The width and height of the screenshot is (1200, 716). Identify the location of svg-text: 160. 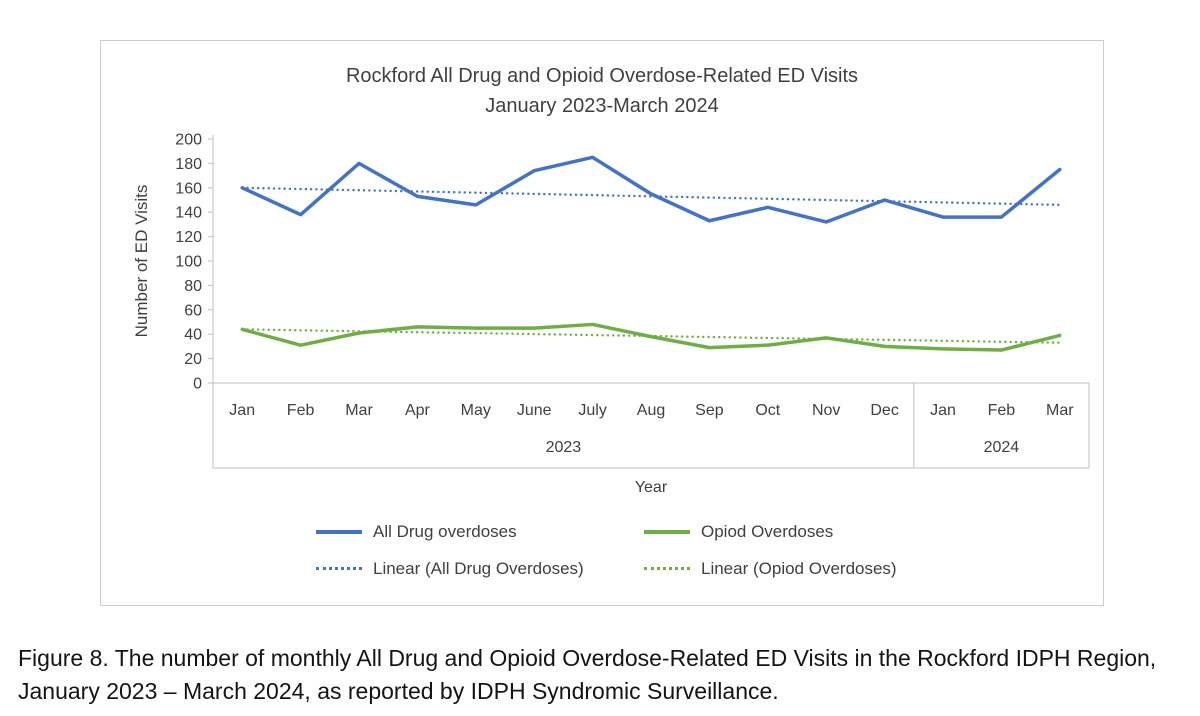
(188, 188).